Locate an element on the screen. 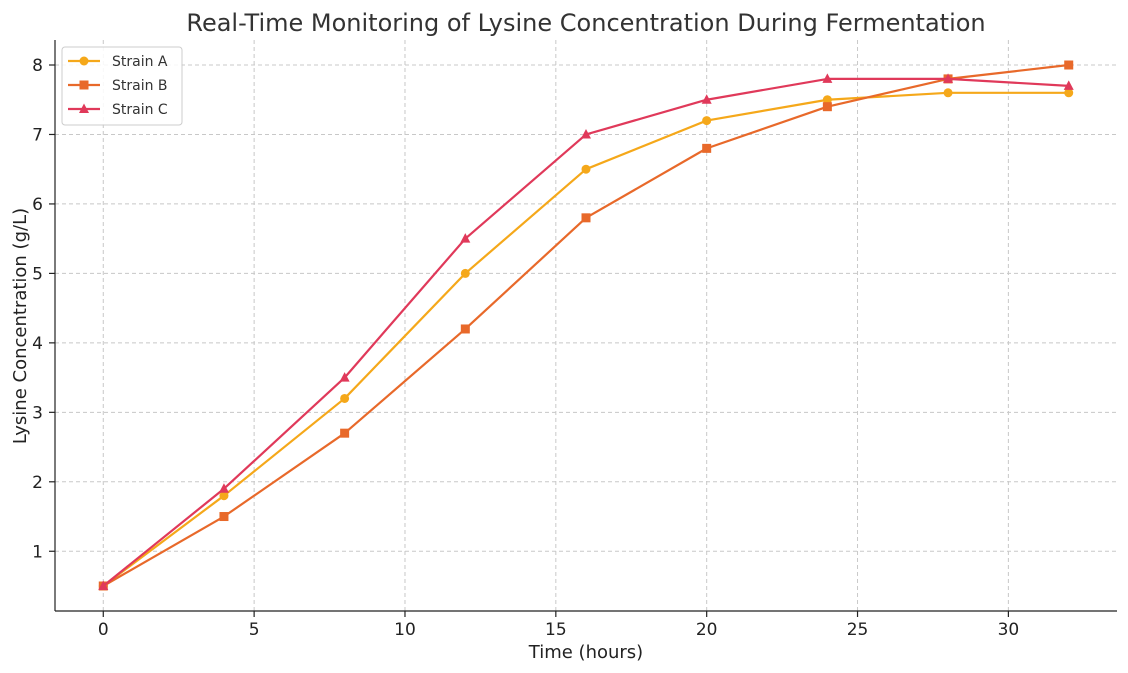  legend-item-strain-b: Strain B is located at coordinates (118, 86).